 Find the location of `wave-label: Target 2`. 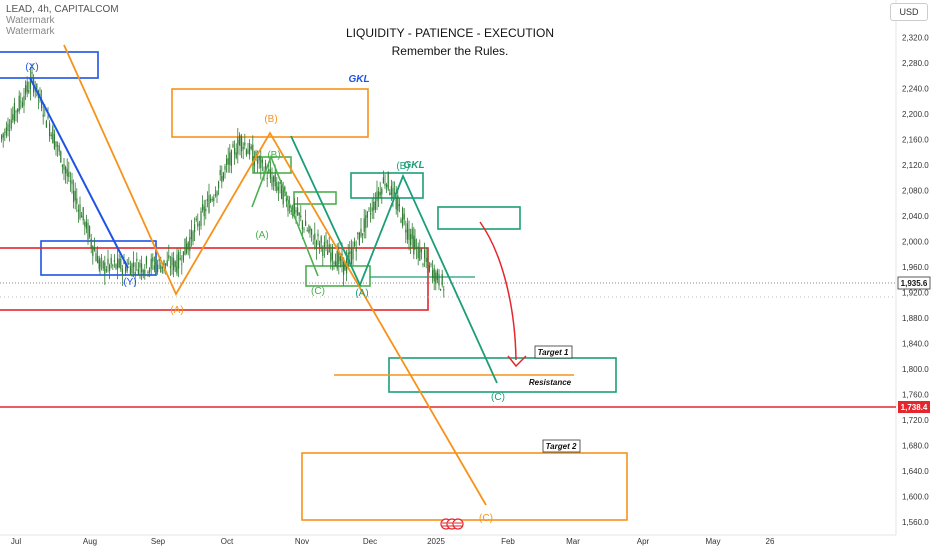

wave-label: Target 2 is located at coordinates (561, 446).